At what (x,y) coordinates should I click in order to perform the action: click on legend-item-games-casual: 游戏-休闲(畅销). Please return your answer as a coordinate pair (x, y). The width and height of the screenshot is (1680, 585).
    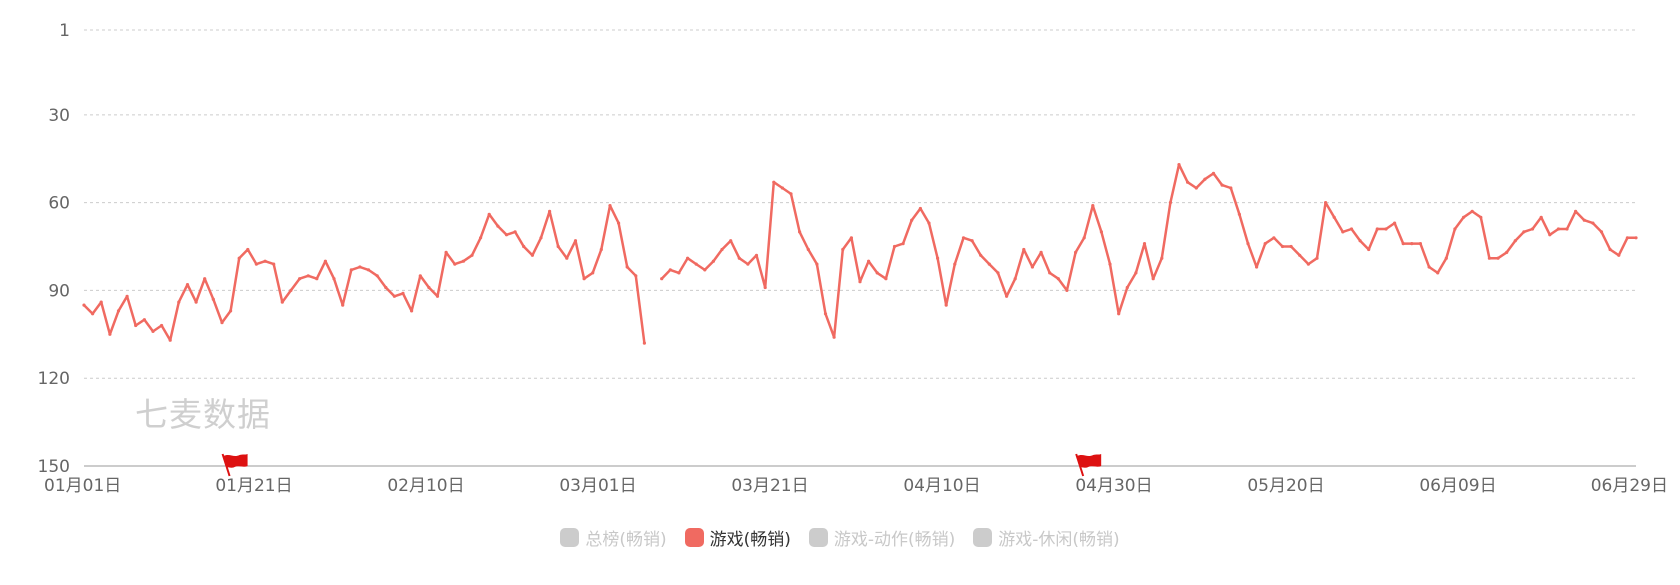
    Looking at the image, I should click on (1046, 537).